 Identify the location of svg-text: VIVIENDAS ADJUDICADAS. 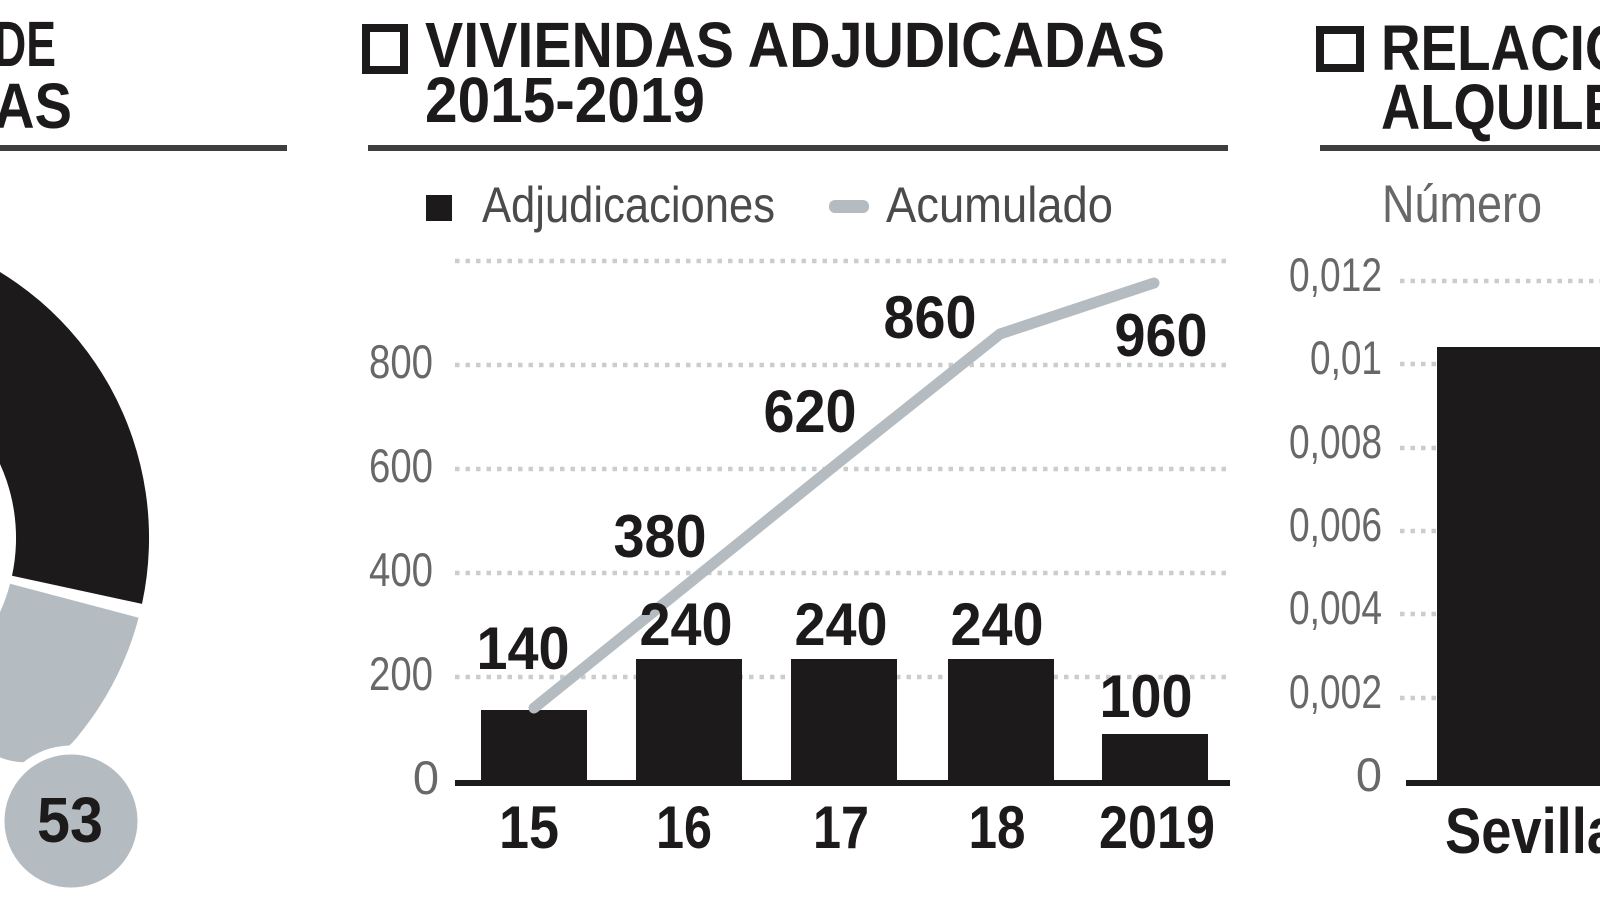
(795, 45).